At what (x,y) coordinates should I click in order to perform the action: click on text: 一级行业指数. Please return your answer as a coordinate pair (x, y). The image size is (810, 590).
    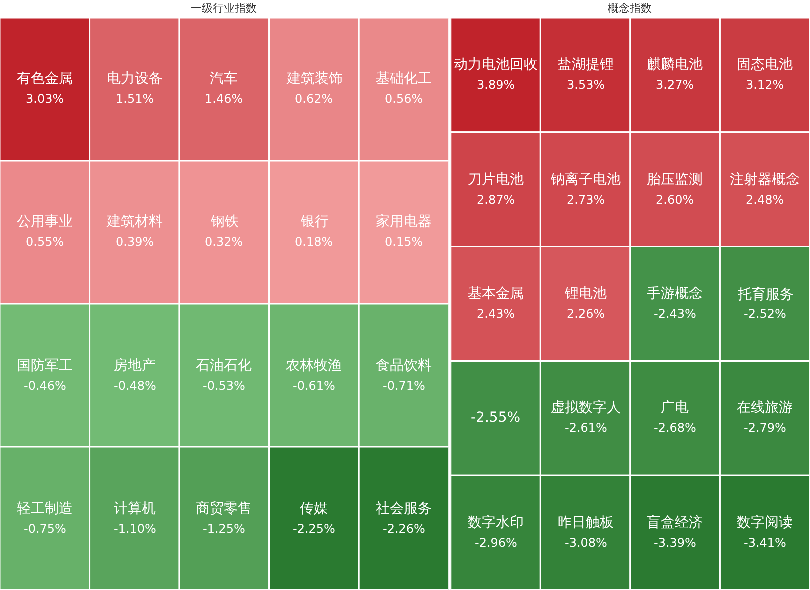
    Looking at the image, I should click on (224, 8).